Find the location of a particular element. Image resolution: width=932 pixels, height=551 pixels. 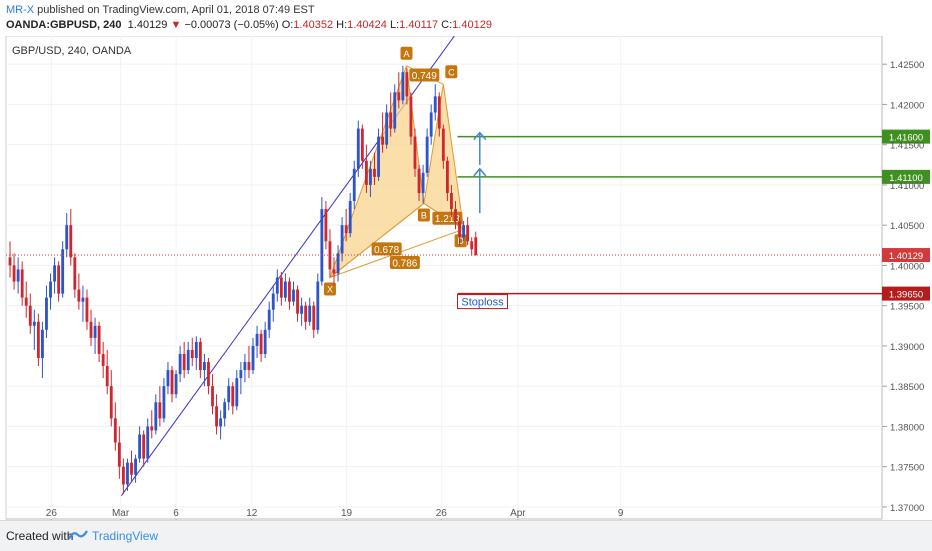

author-link: MR-X is located at coordinates (20, 10).